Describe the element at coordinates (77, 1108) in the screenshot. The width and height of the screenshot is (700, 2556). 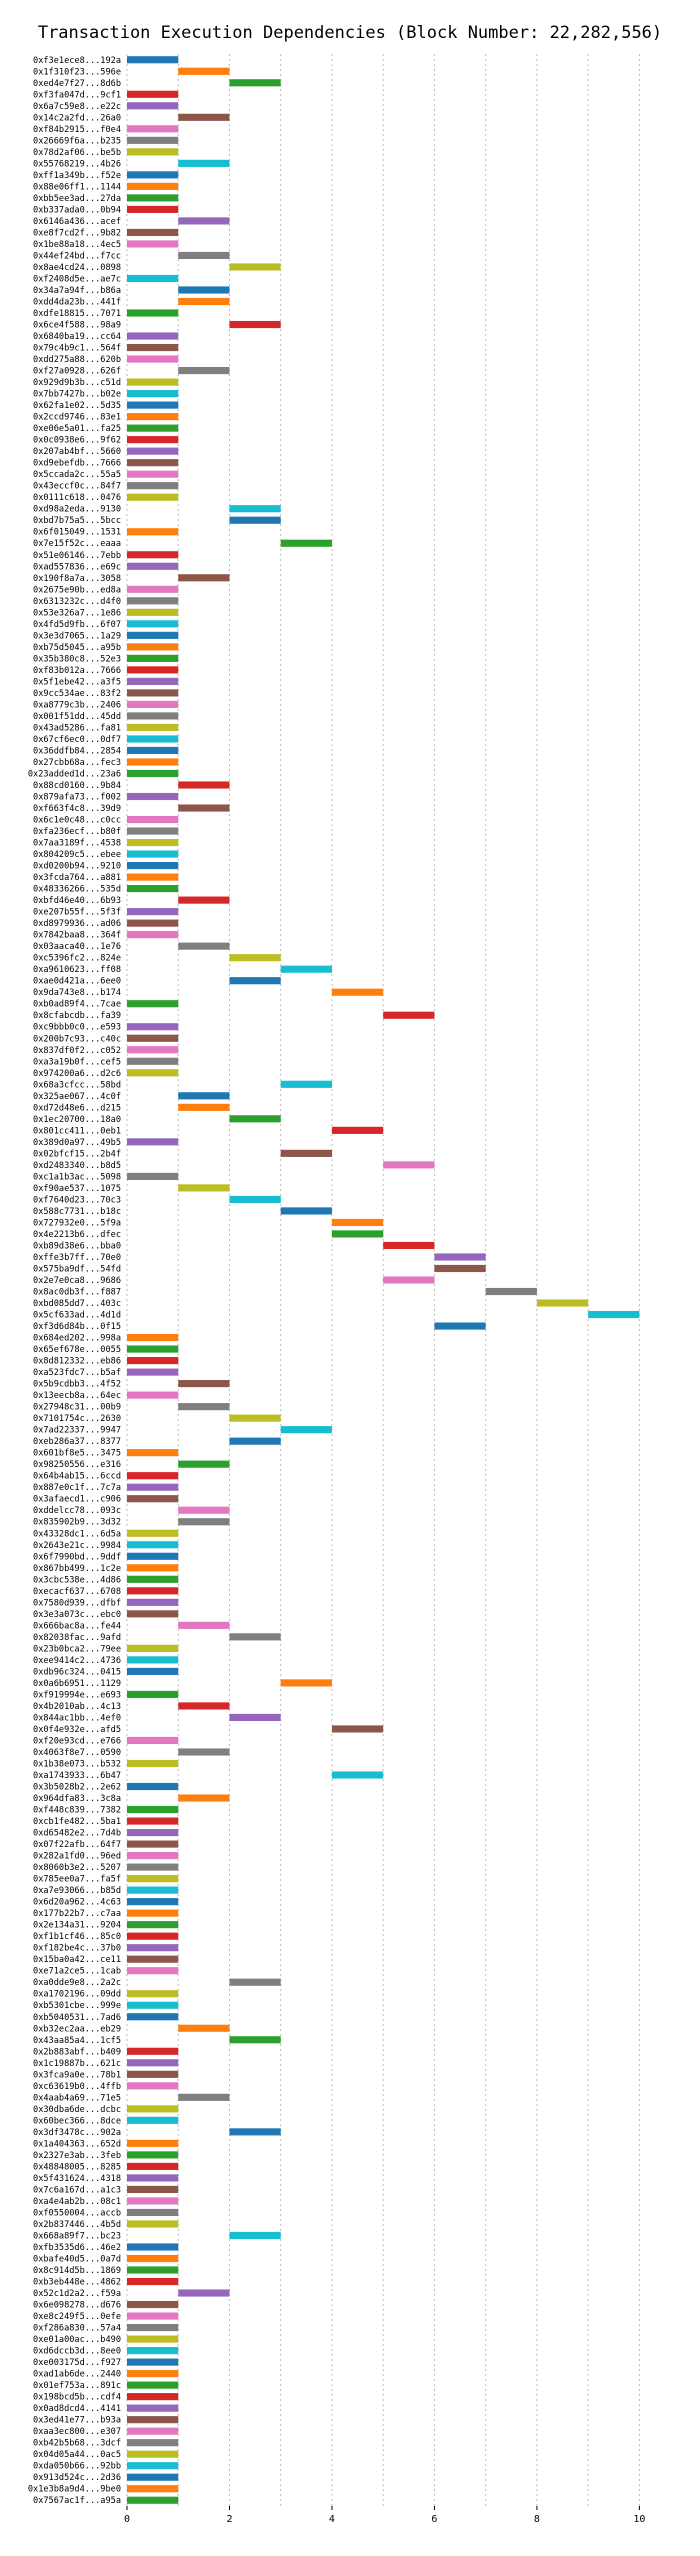
I see `tx-label: 0xd72d48e6...d215` at that location.